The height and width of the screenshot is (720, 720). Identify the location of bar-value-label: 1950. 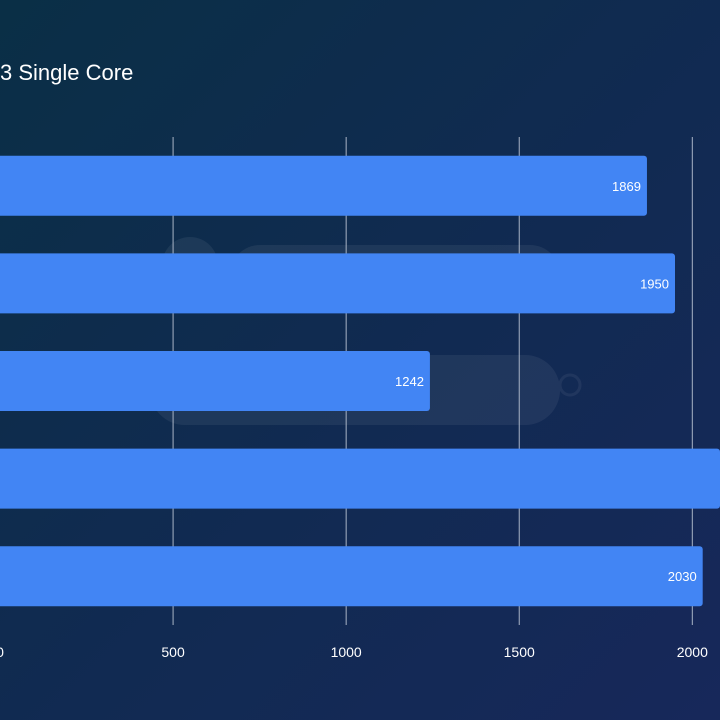
(654, 283).